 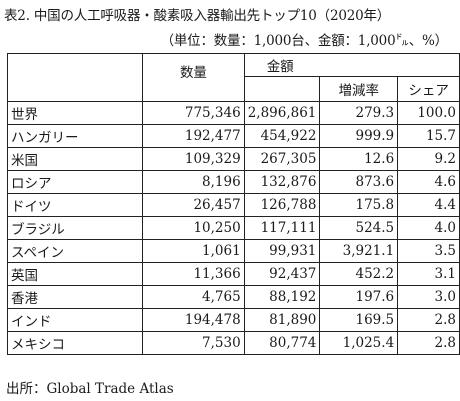 I want to click on header-amount-blank, so click(x=282, y=89).